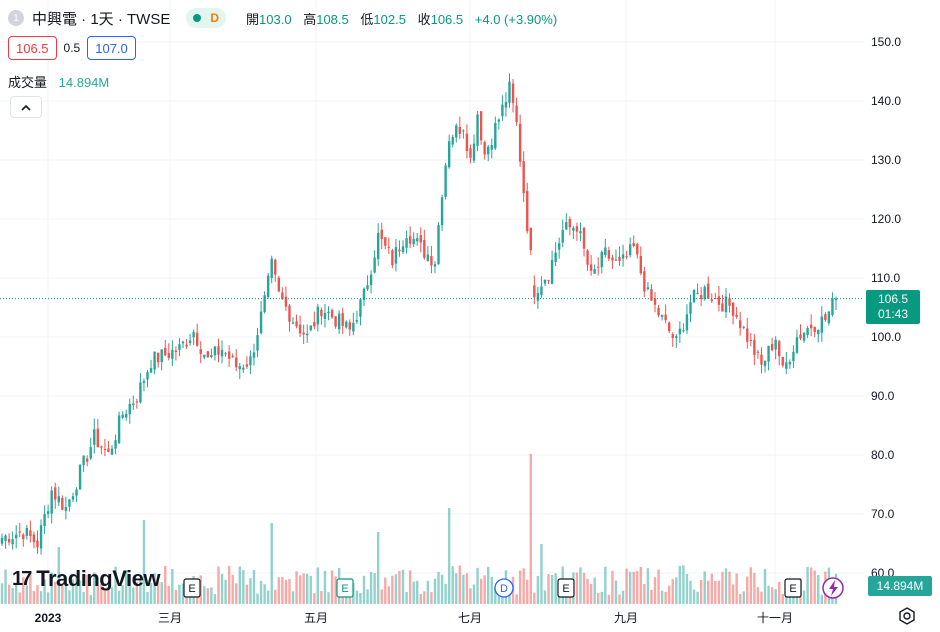 This screenshot has width=940, height=632. What do you see at coordinates (16, 18) in the screenshot?
I see `symbol-index-icon: 1` at bounding box center [16, 18].